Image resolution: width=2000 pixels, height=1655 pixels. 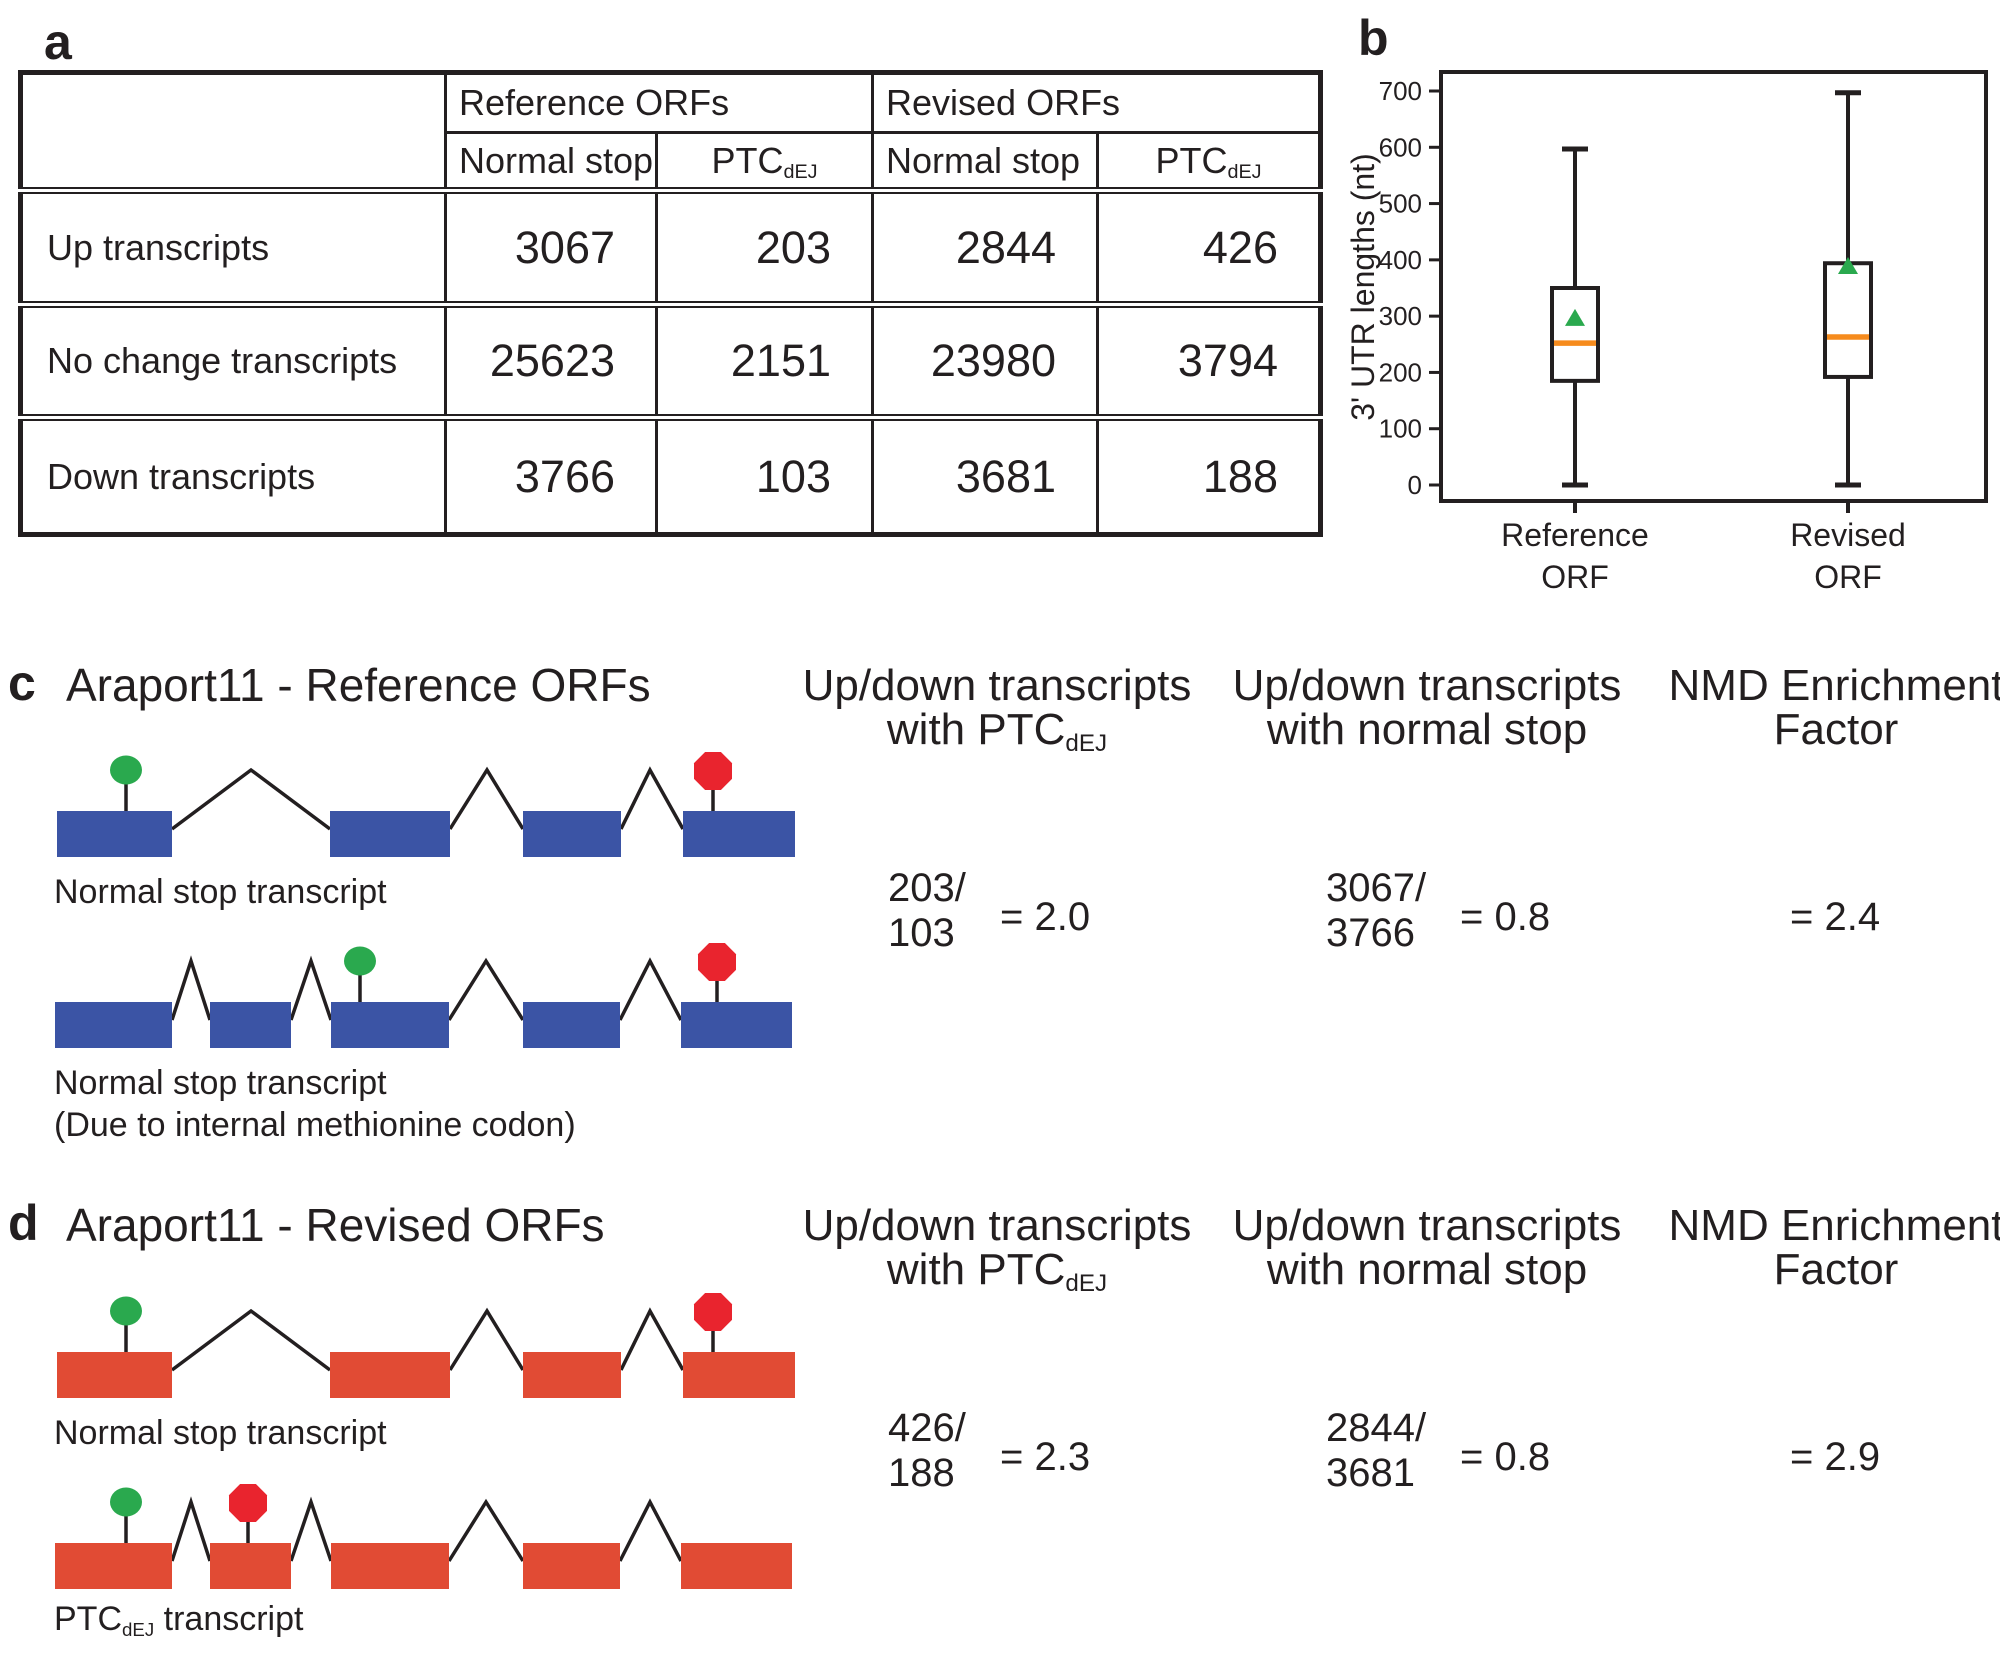 What do you see at coordinates (358, 685) in the screenshot?
I see `panel-c-title: Araport11 - Reference ORFs` at bounding box center [358, 685].